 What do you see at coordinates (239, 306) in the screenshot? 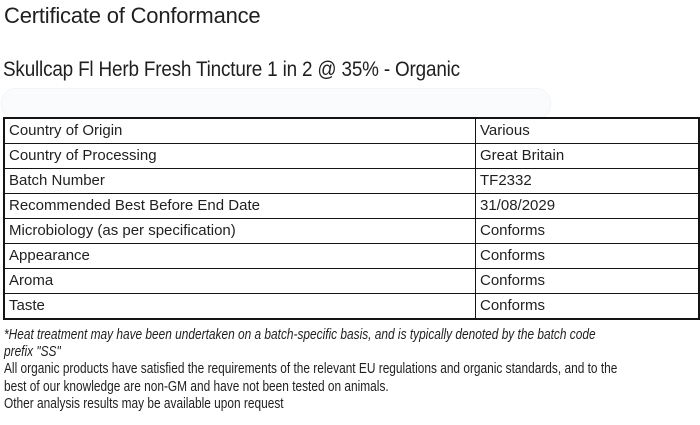
I see `attribute-label: Taste` at bounding box center [239, 306].